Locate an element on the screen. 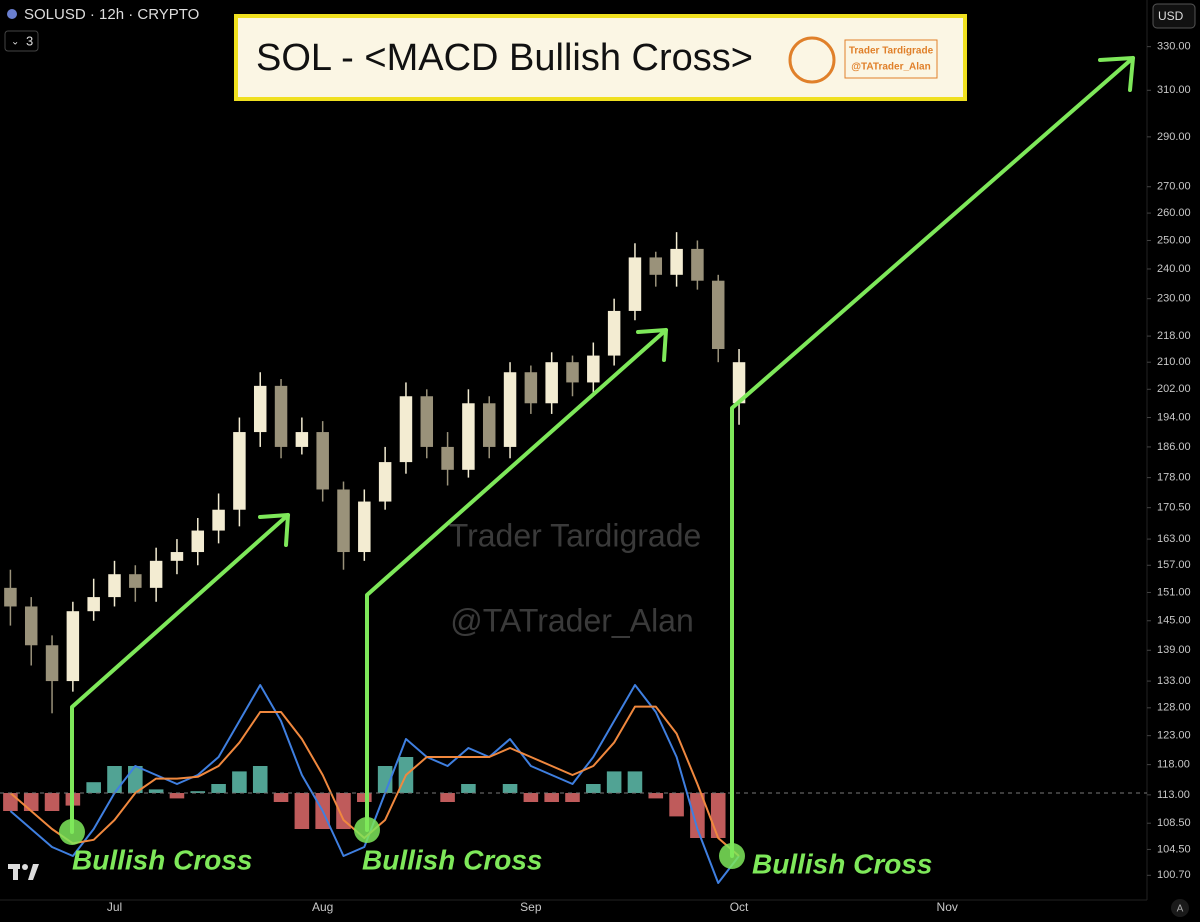  tv-logo is located at coordinates (23, 872).